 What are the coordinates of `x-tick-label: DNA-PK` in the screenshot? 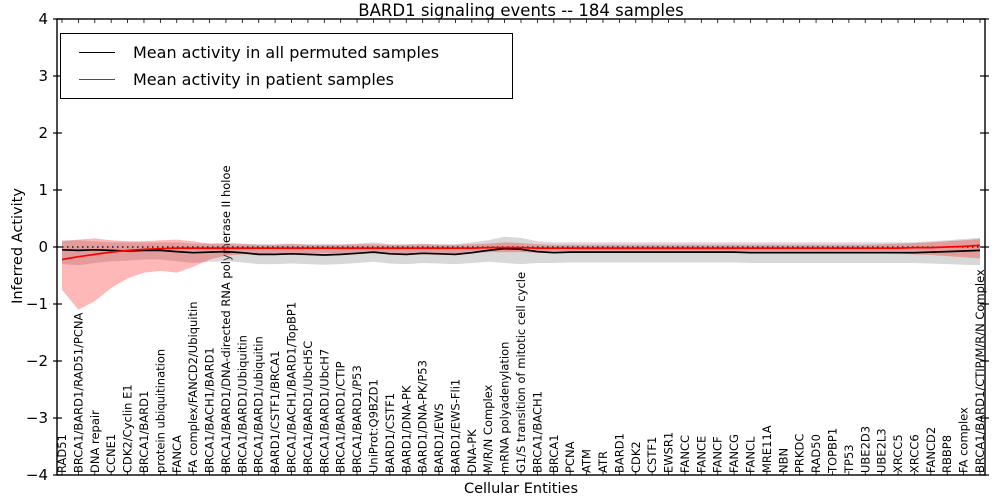 It's located at (472, 451).